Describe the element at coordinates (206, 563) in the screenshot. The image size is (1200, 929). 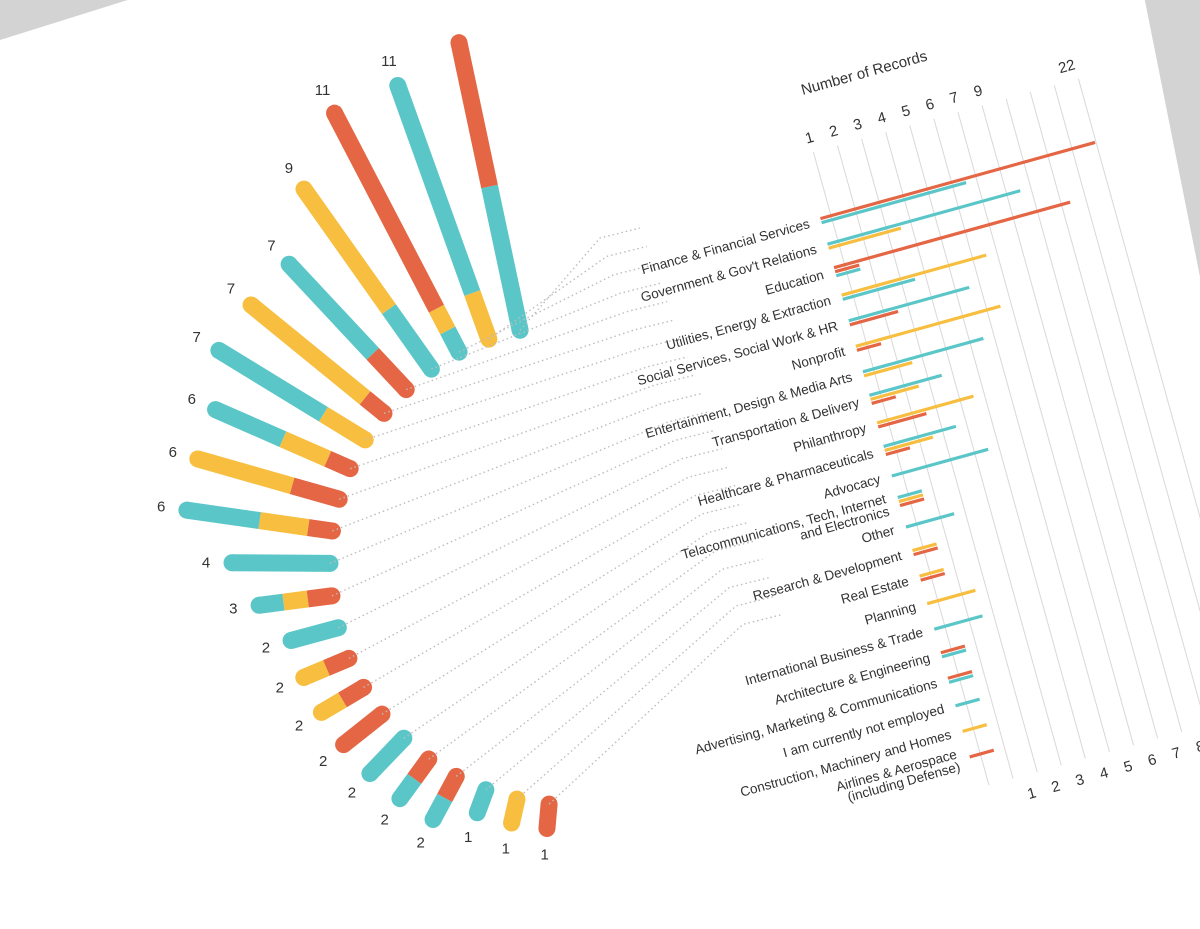
I see `radial-total-label: 4` at that location.